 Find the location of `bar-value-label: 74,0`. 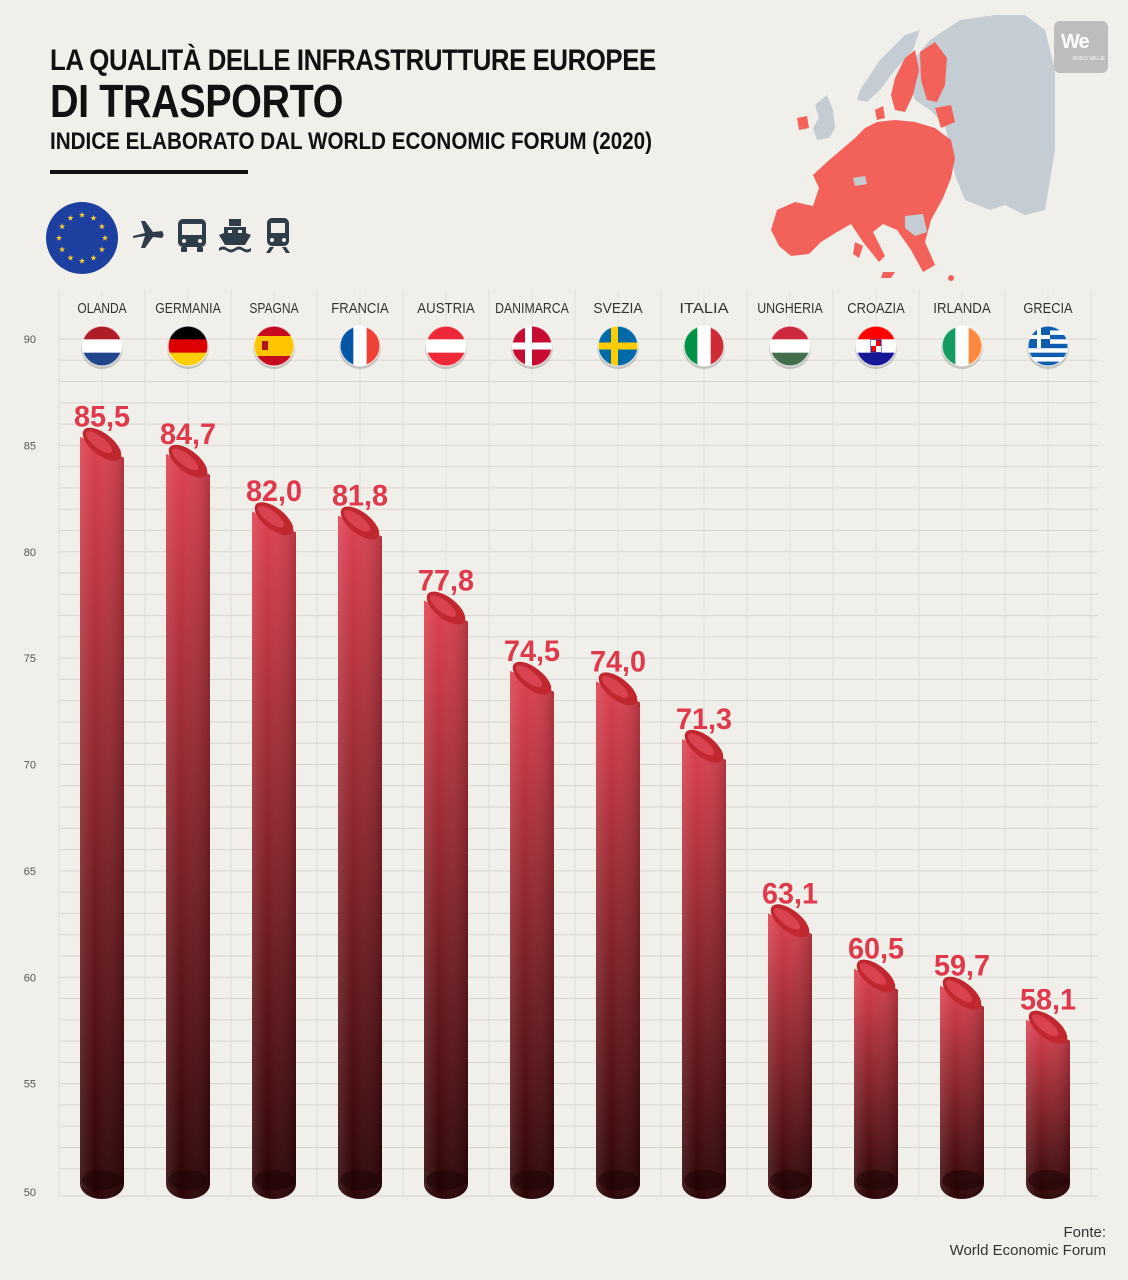

bar-value-label: 74,0 is located at coordinates (618, 661).